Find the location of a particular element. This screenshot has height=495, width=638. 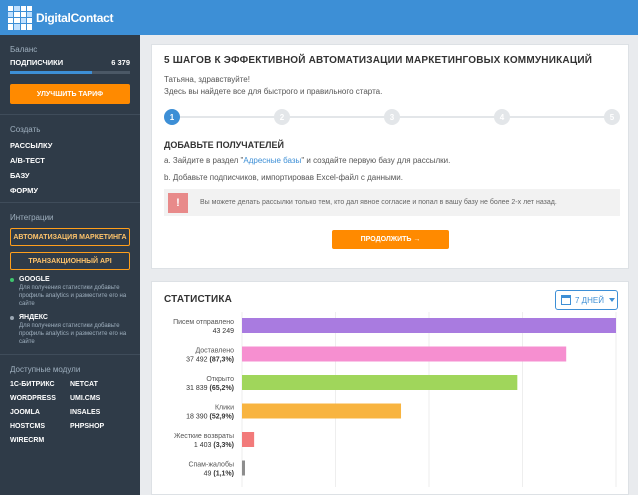

app-name: DigitalContact is located at coordinates (75, 17).